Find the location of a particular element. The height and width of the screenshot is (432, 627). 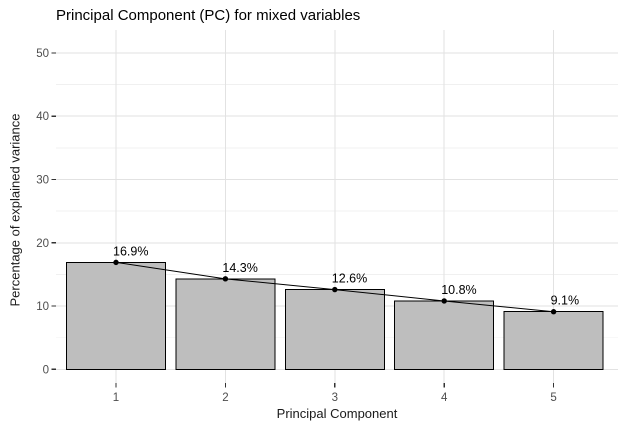

y-tick-label: 40 is located at coordinates (42, 117).